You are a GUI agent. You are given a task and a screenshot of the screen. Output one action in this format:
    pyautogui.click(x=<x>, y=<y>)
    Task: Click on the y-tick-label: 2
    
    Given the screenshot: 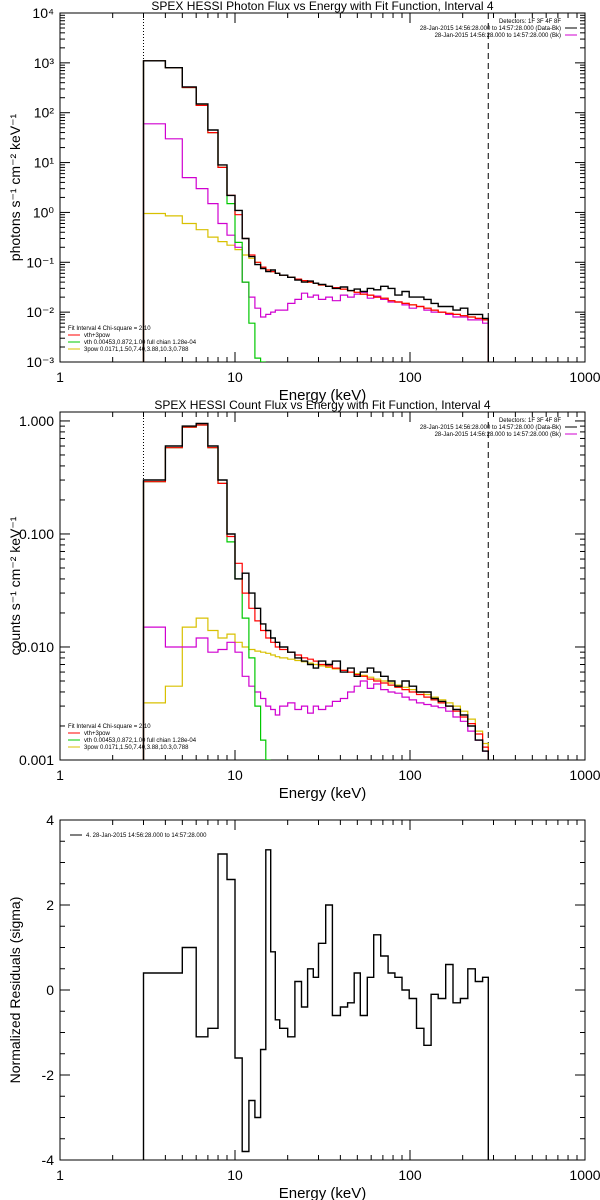 What is the action you would take?
    pyautogui.click(x=50, y=905)
    